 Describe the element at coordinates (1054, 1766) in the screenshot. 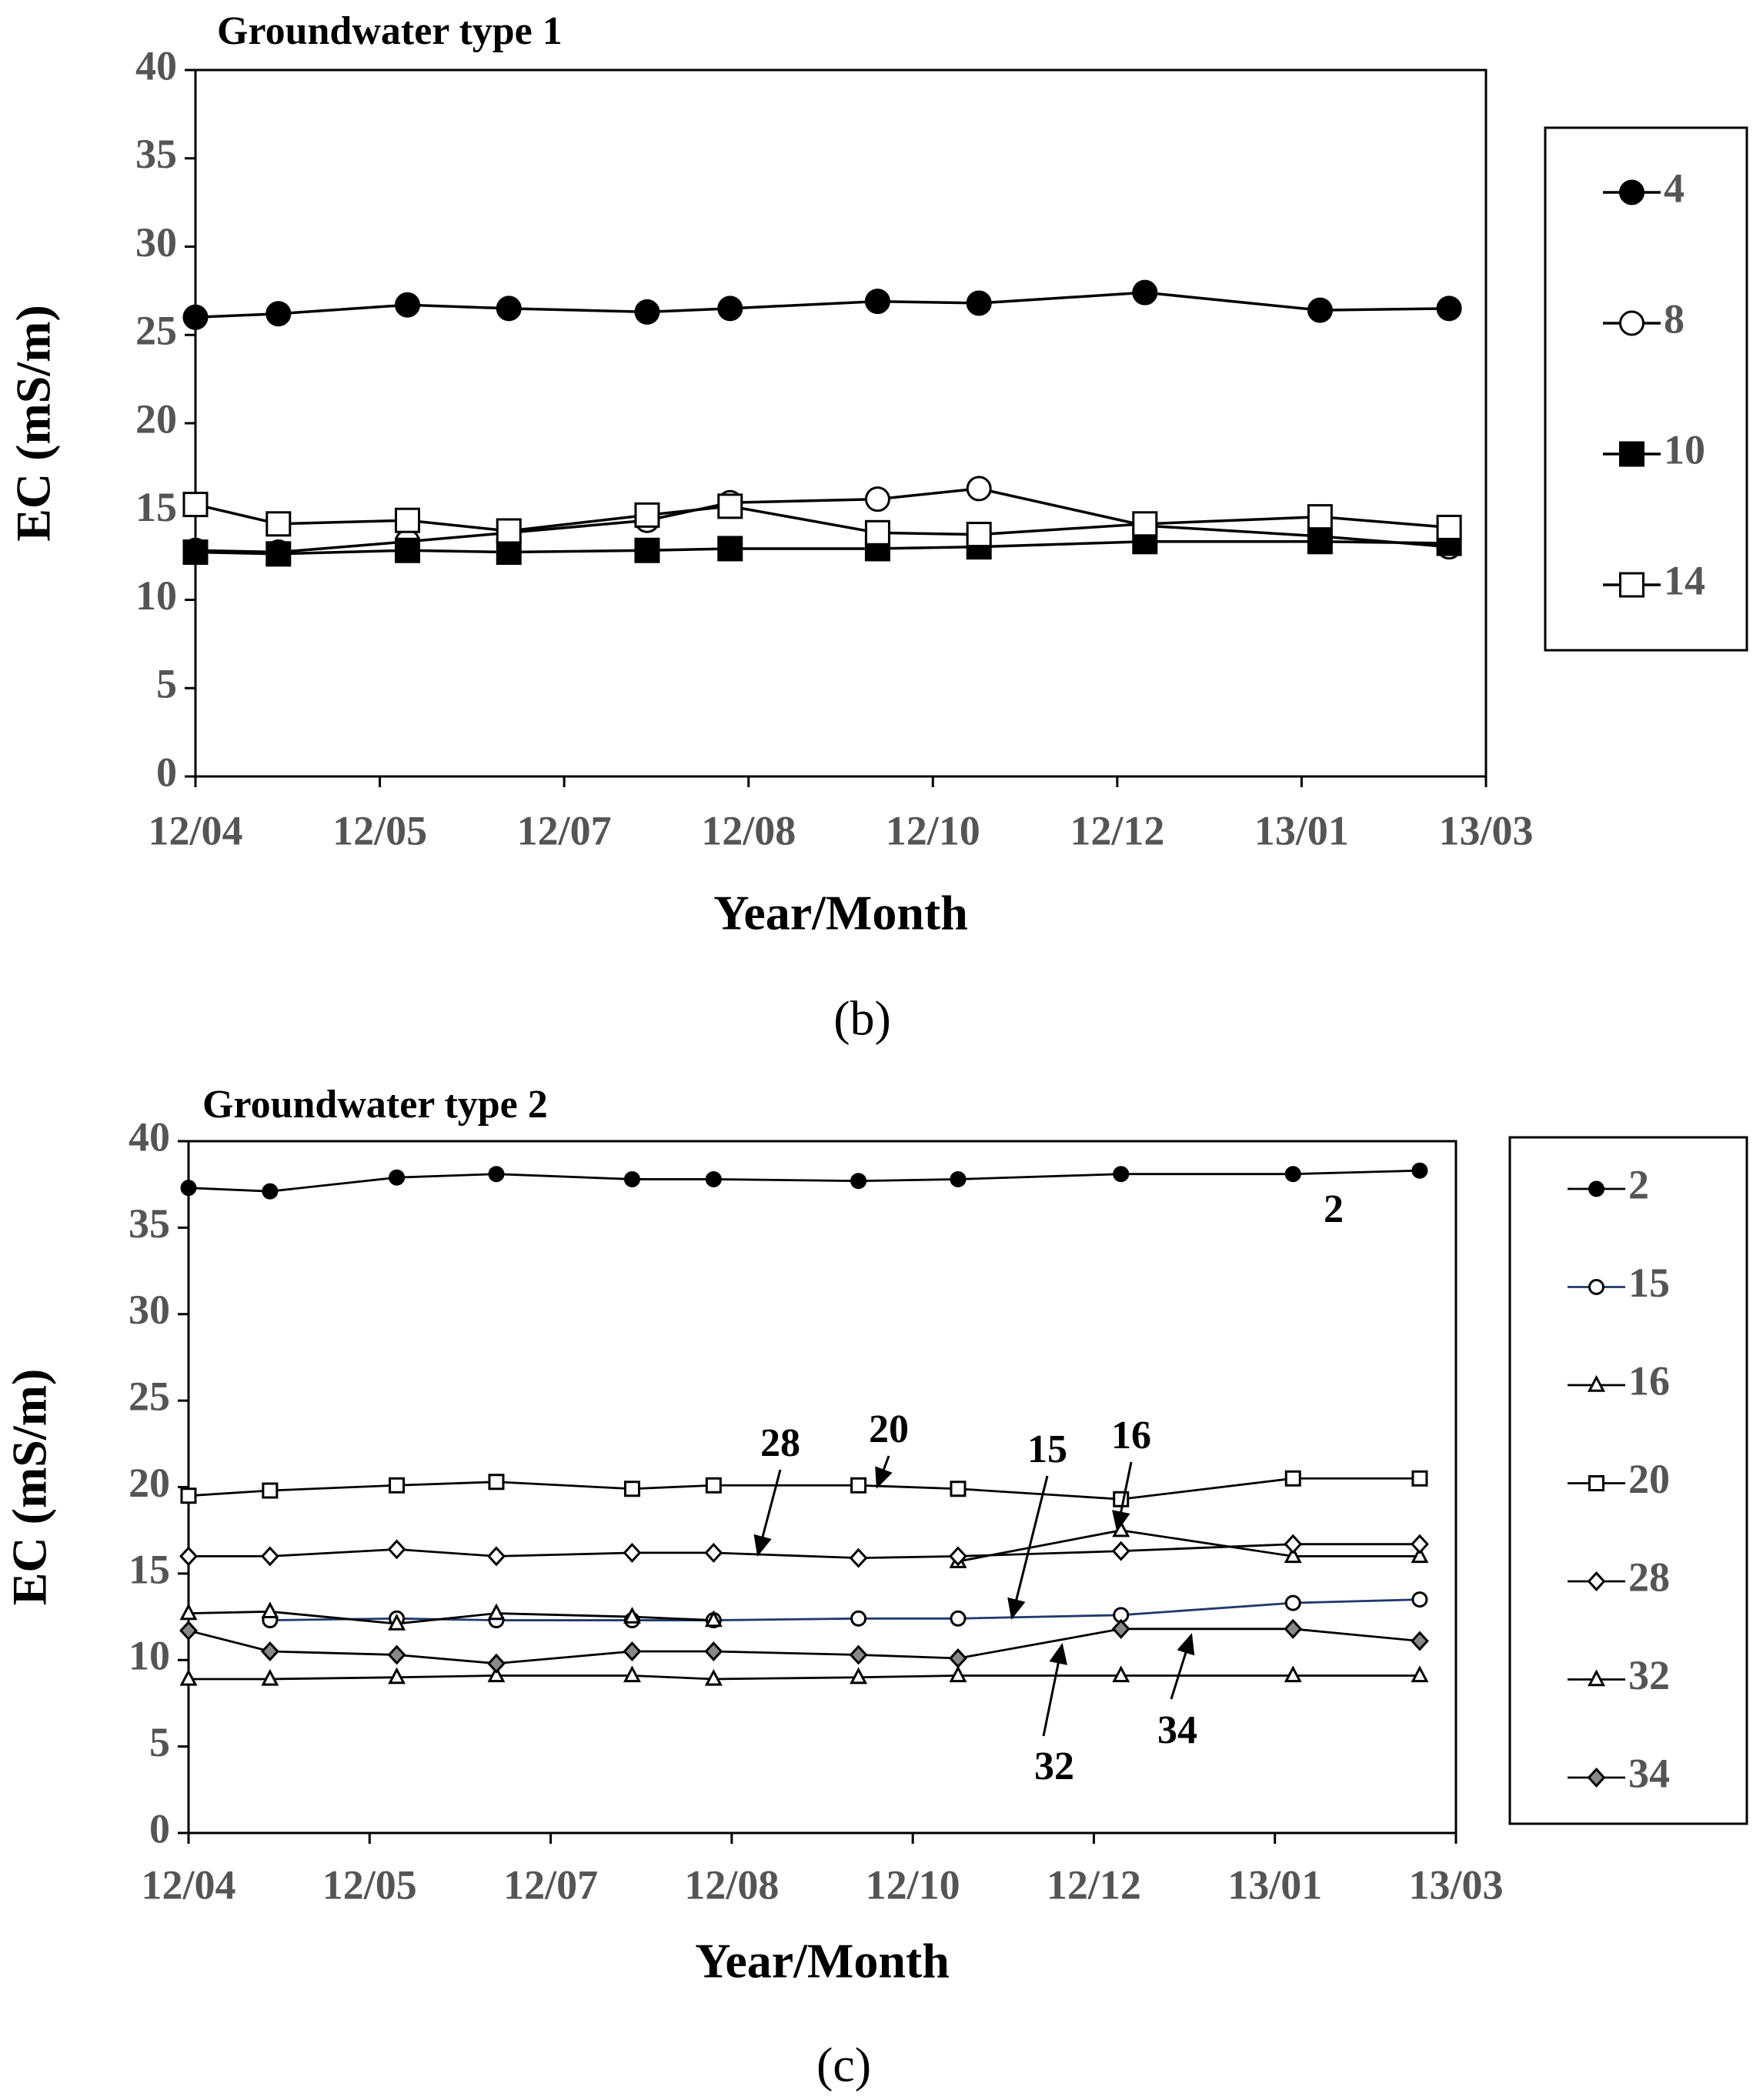

I see `annotation: 32` at that location.